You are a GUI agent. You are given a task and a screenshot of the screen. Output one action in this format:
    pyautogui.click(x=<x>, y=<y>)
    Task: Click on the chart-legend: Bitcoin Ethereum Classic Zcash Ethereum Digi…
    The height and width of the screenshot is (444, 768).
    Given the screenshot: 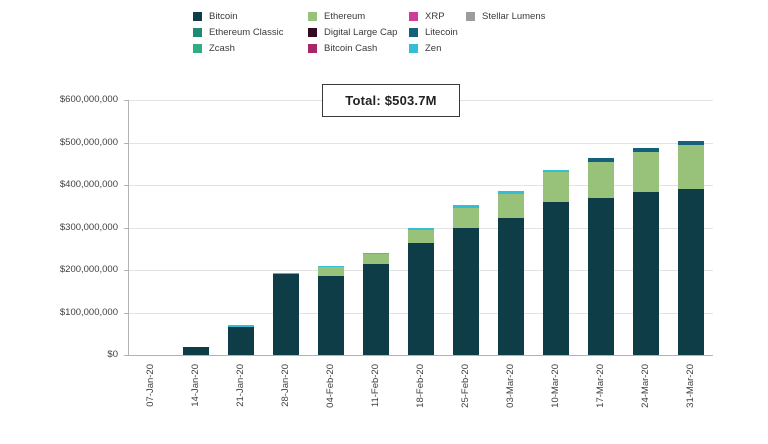 What is the action you would take?
    pyautogui.click(x=369, y=32)
    